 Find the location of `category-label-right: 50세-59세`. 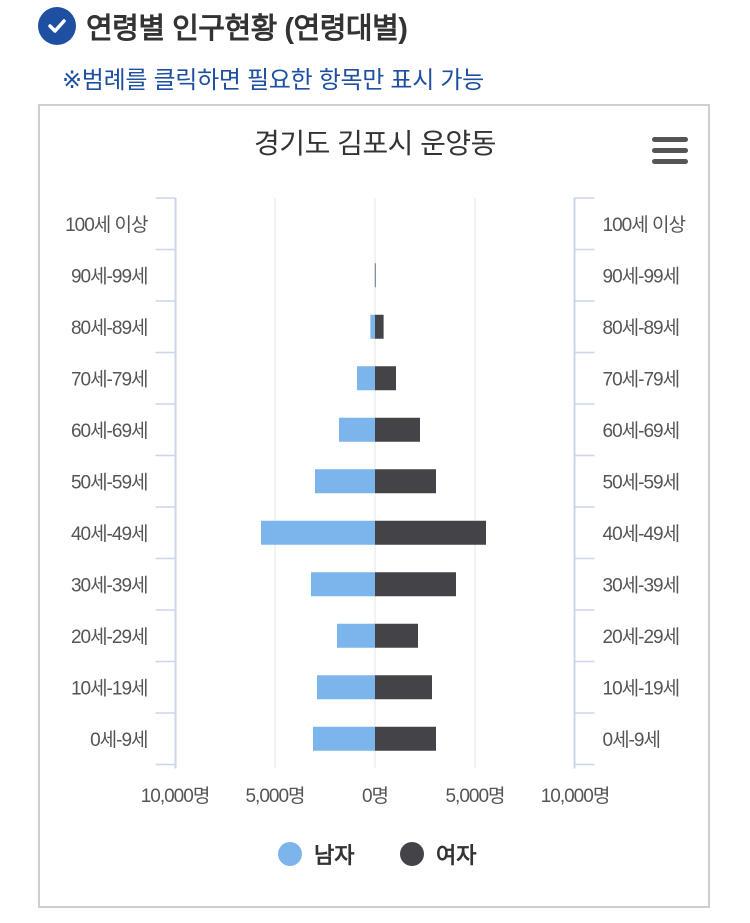

category-label-right: 50세-59세 is located at coordinates (641, 482).